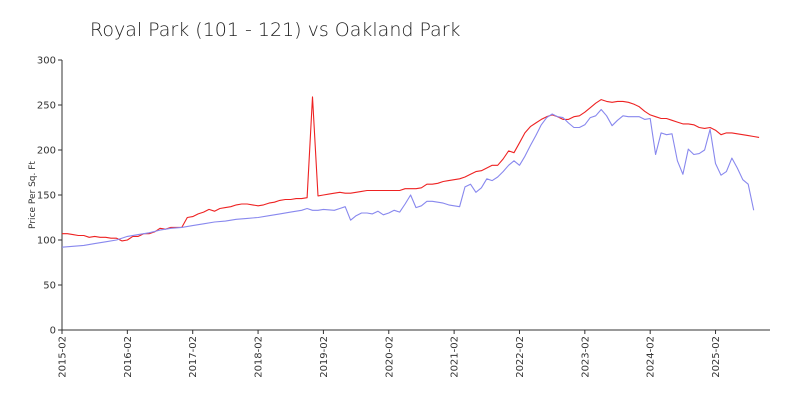 This screenshot has width=800, height=400. I want to click on x-tick-label: 2017-02, so click(193, 357).